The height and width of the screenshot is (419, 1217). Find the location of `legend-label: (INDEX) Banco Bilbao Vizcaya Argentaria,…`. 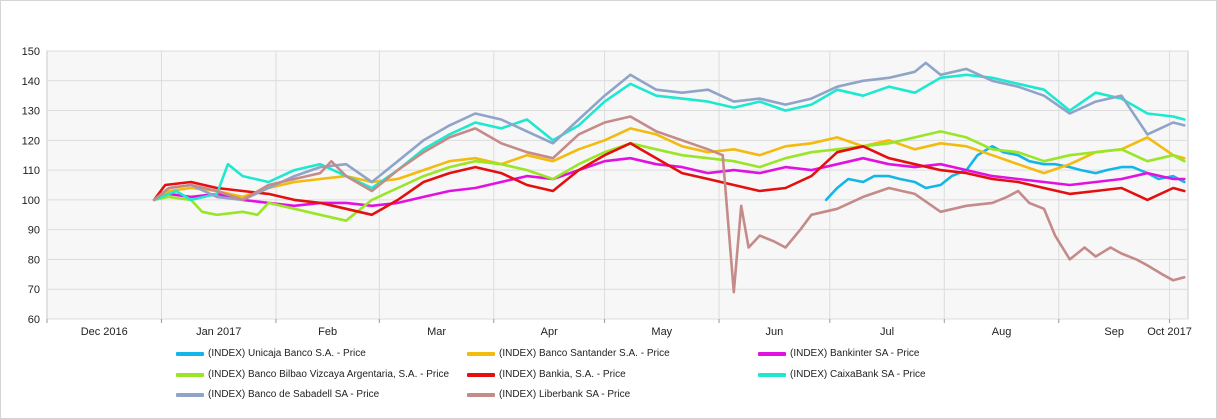

legend-label: (INDEX) Banco Bilbao Vizcaya Argentaria,… is located at coordinates (329, 374).